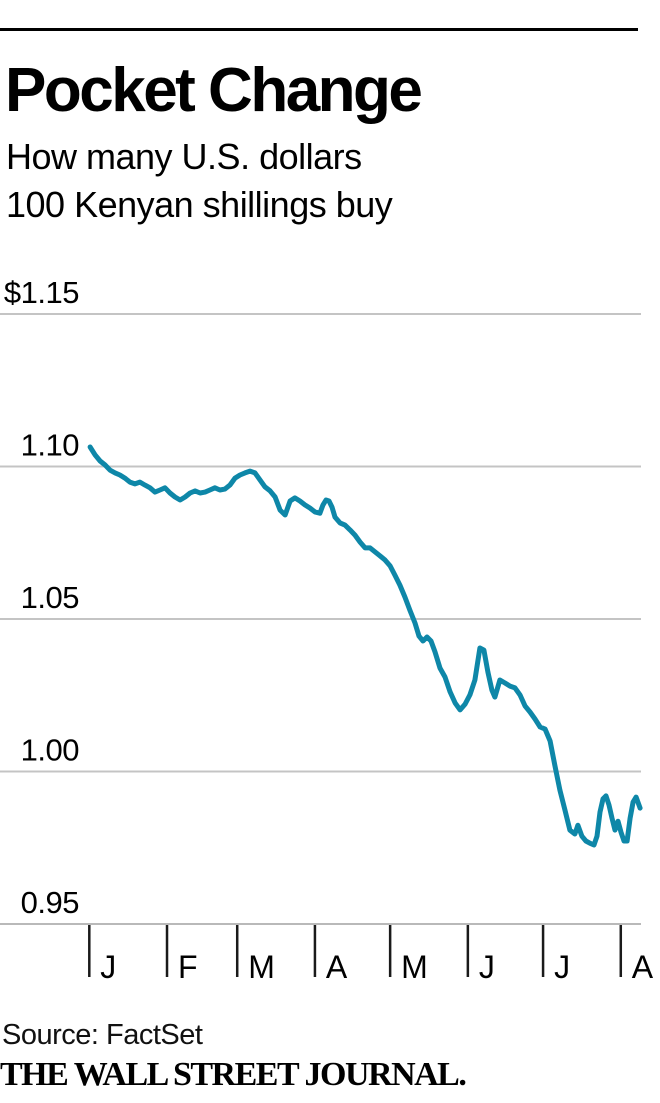  I want to click on top-rule, so click(319, 29).